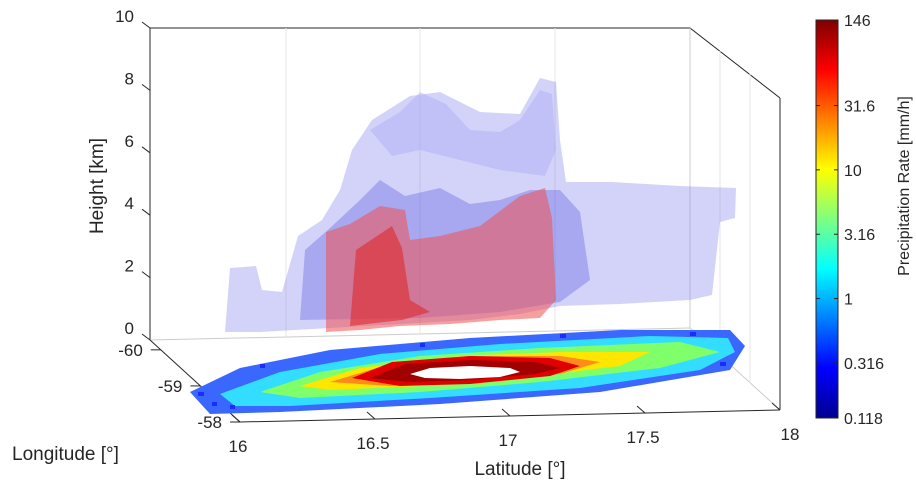  What do you see at coordinates (863, 419) in the screenshot?
I see `colorbar-tick-label: 0.118` at bounding box center [863, 419].